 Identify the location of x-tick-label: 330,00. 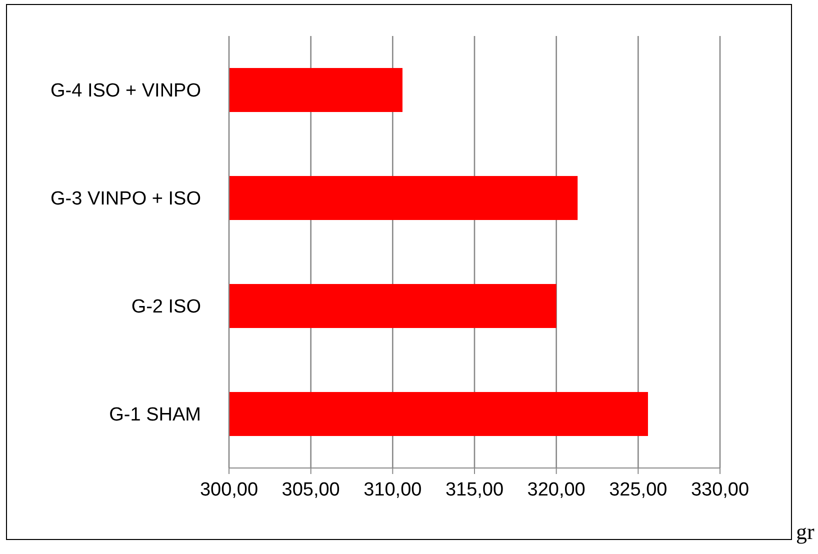
(720, 489).